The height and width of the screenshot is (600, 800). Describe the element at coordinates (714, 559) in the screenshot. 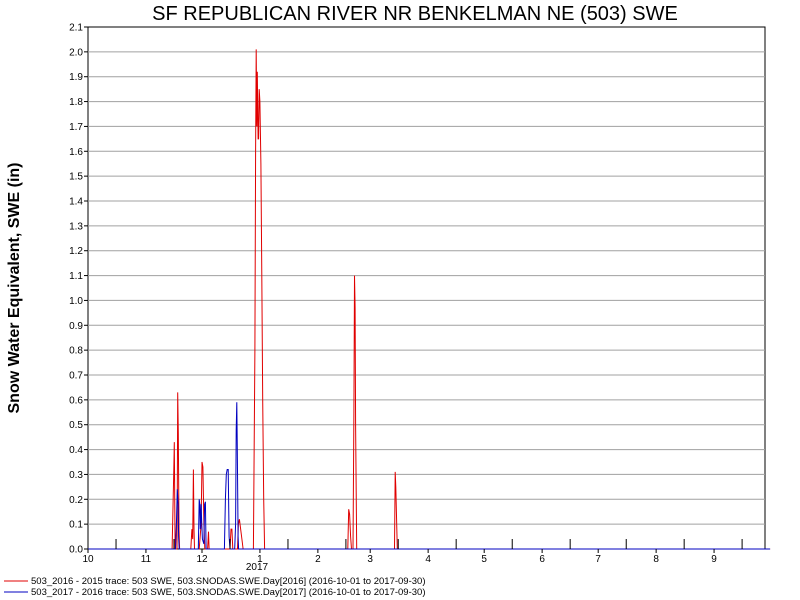

I see `x-tick-label: 9` at that location.